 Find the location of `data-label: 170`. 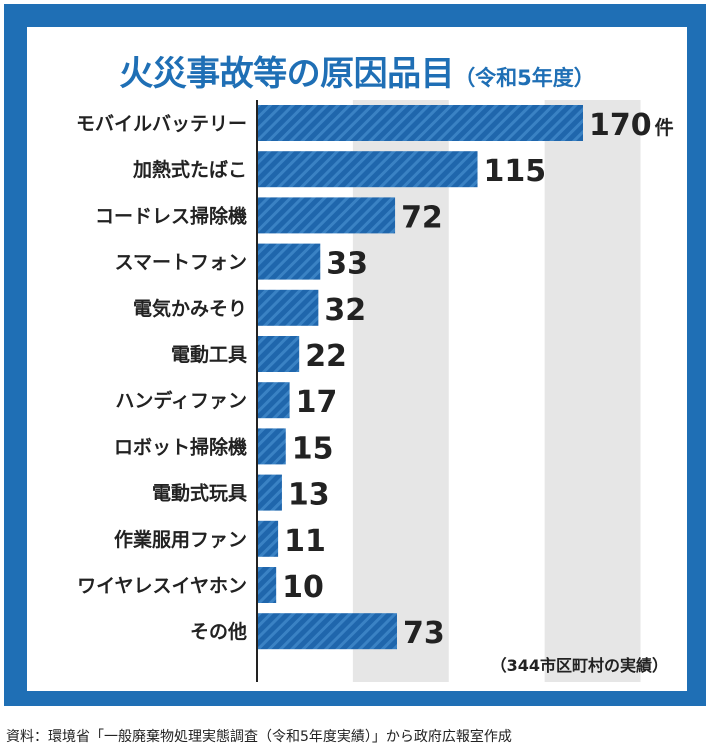

data-label: 170 is located at coordinates (620, 125).